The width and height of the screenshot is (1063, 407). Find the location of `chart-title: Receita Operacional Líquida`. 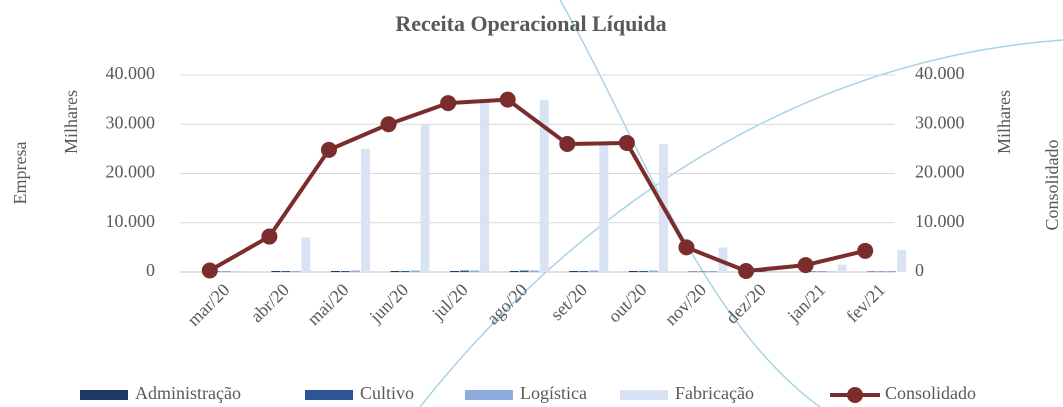

chart-title: Receita Operacional Líquida is located at coordinates (530, 23).